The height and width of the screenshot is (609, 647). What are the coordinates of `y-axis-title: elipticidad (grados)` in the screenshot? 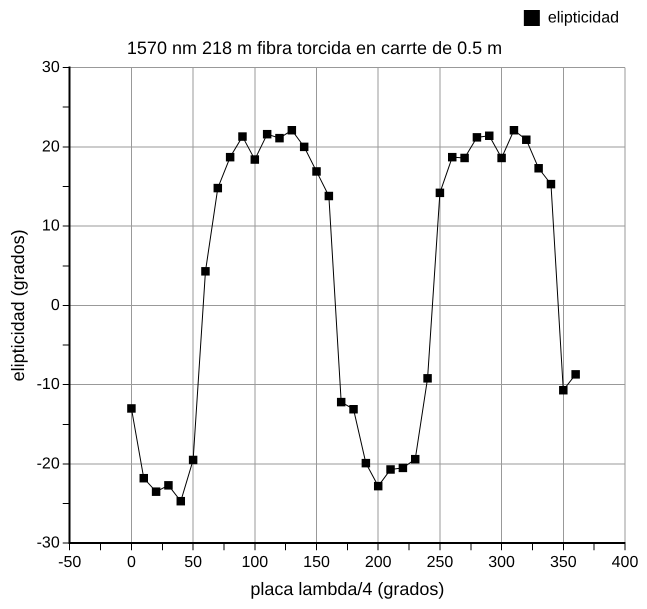 It's located at (18, 305).